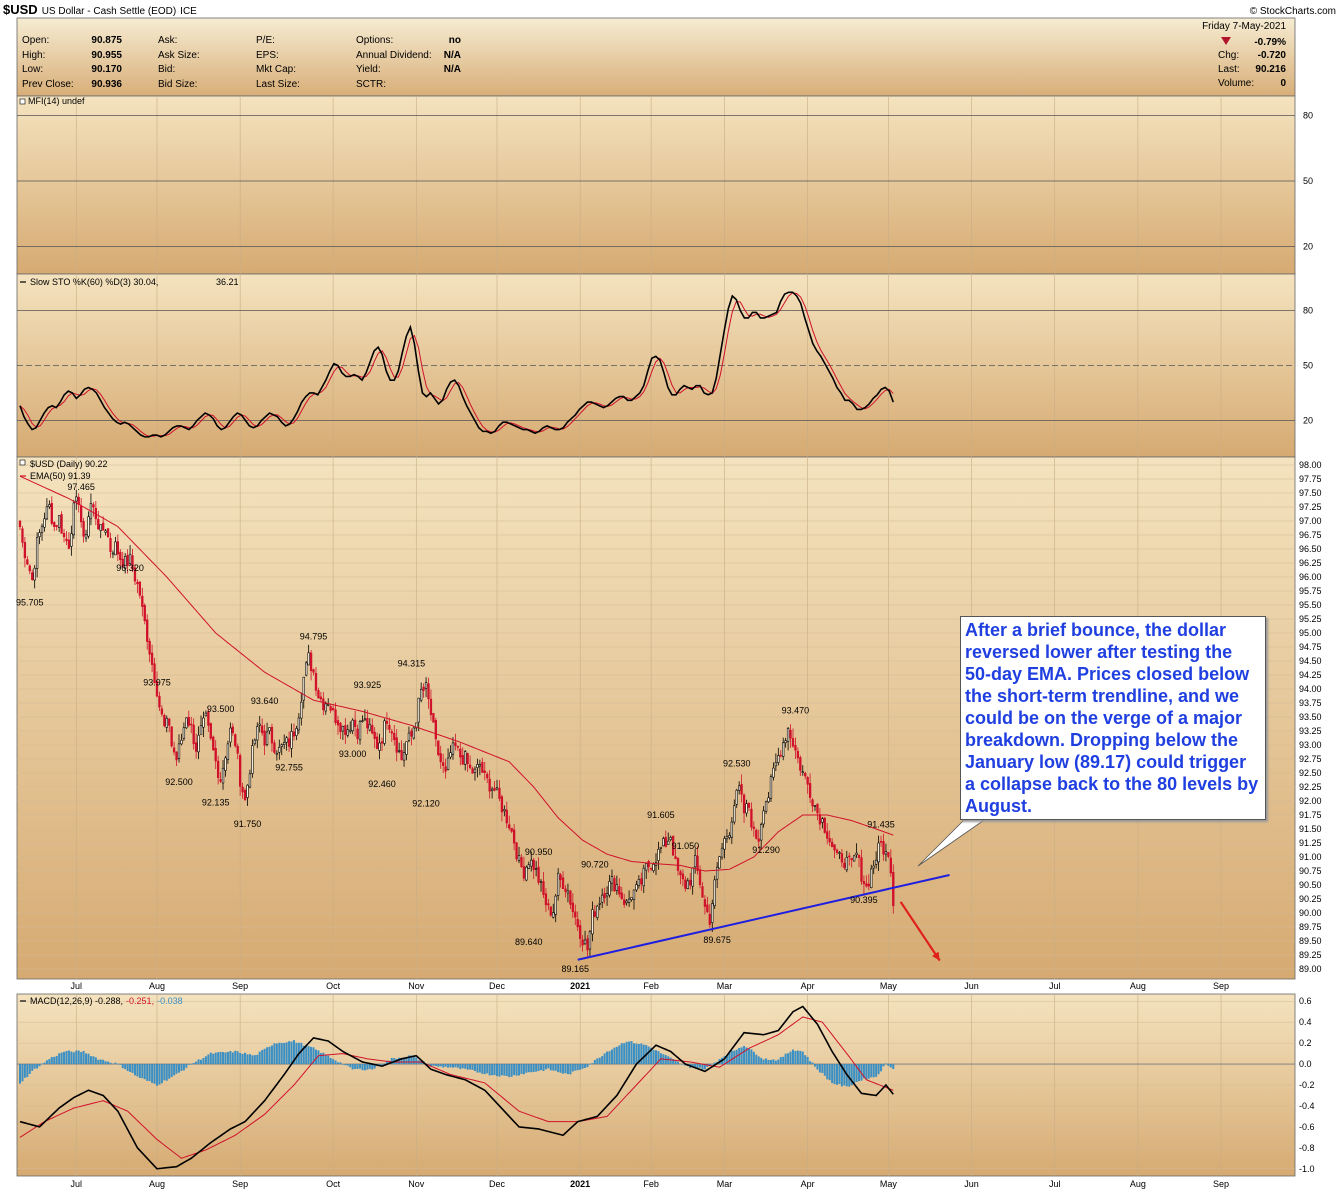  What do you see at coordinates (539, 852) in the screenshot?
I see `price-label: 90.950` at bounding box center [539, 852].